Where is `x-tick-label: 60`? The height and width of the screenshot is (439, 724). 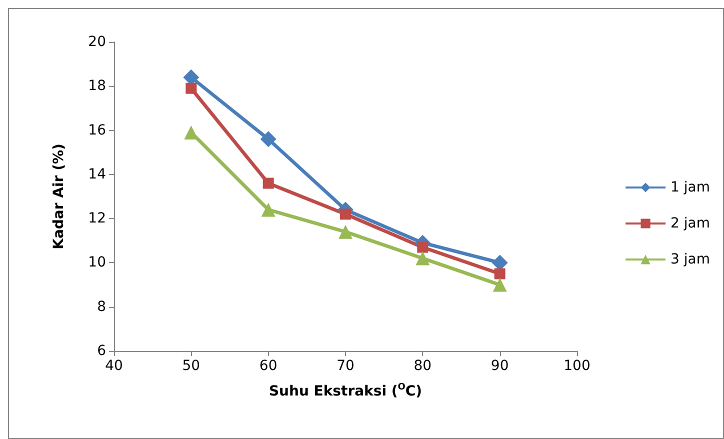 x-tick-label: 60 is located at coordinates (268, 366).